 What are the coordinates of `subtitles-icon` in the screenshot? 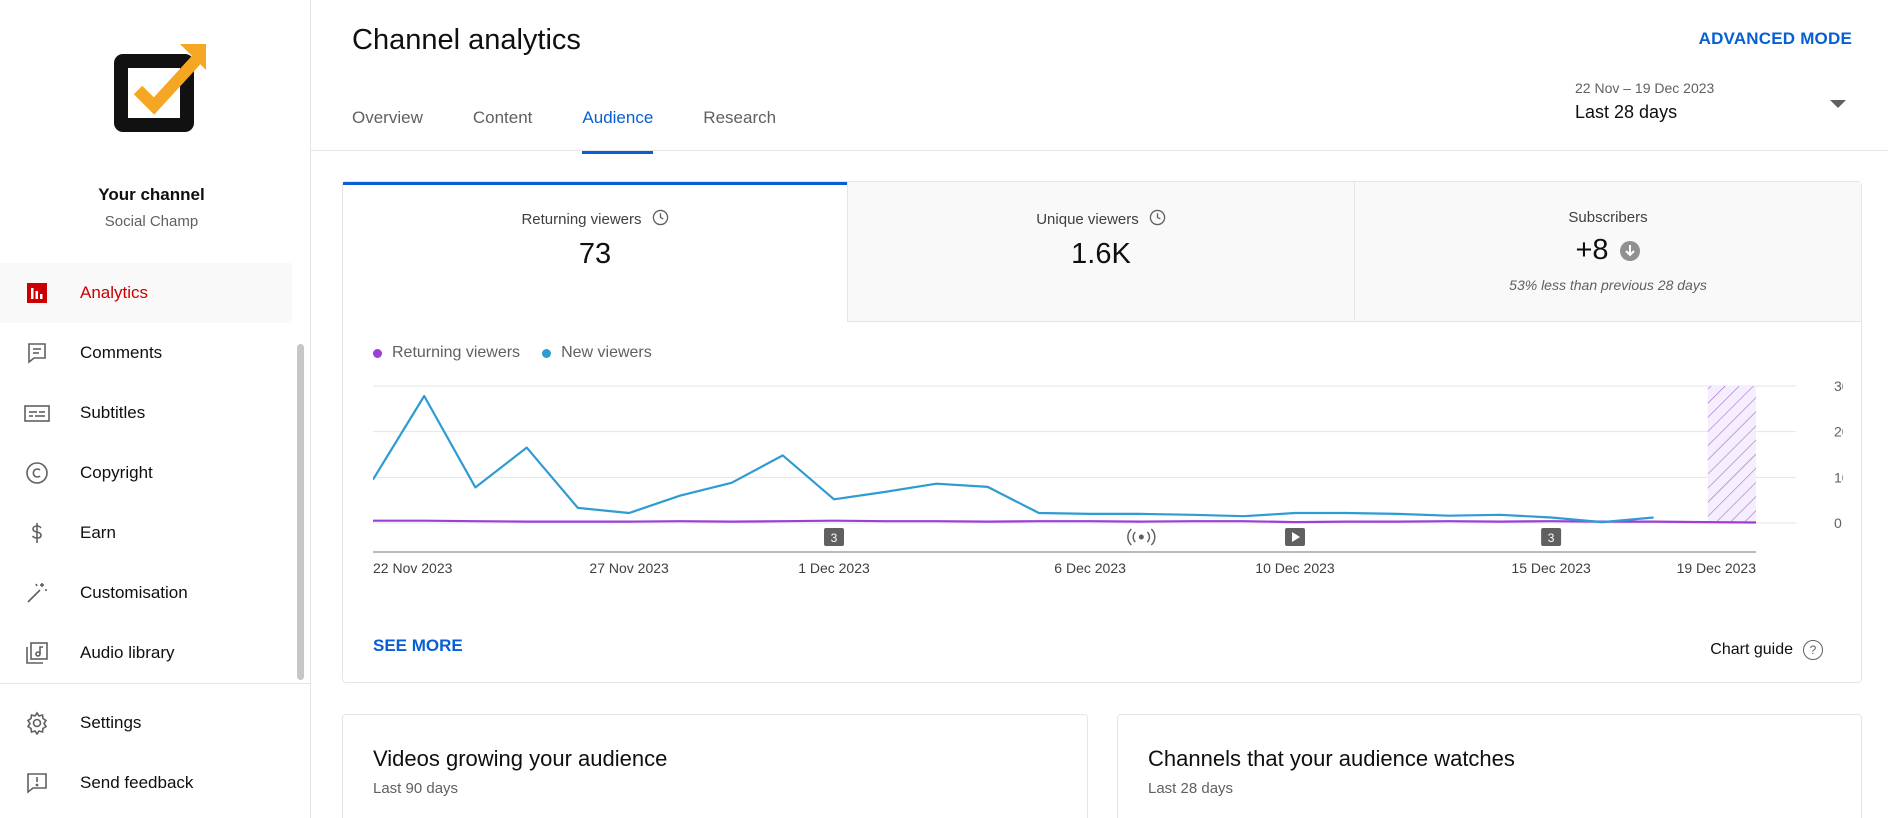 It's located at (37, 413).